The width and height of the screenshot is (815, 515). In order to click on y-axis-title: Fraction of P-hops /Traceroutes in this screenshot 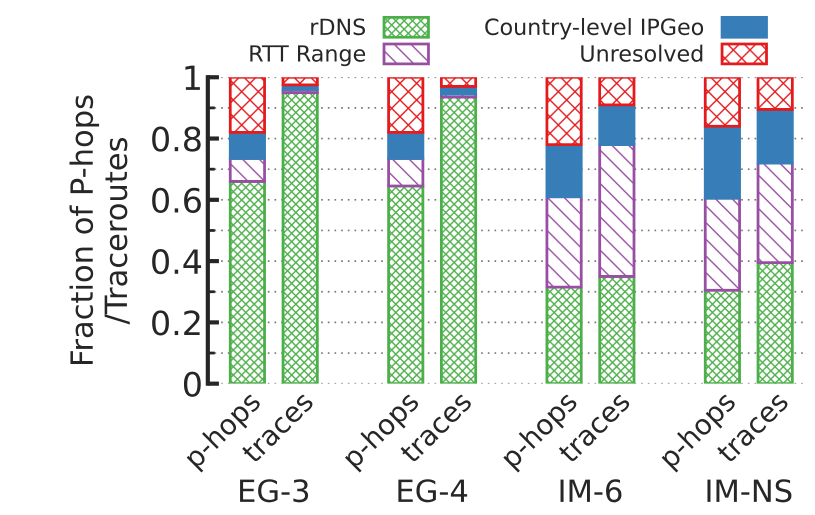, I will do `click(100, 229)`.